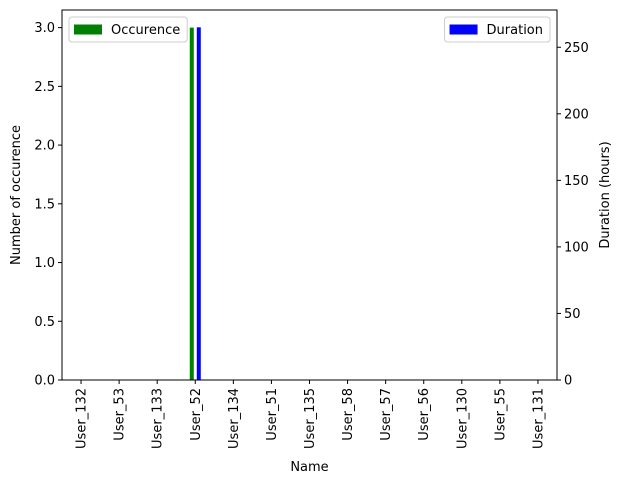 Image resolution: width=623 pixels, height=484 pixels. What do you see at coordinates (309, 467) in the screenshot?
I see `x-axis-label: Name` at bounding box center [309, 467].